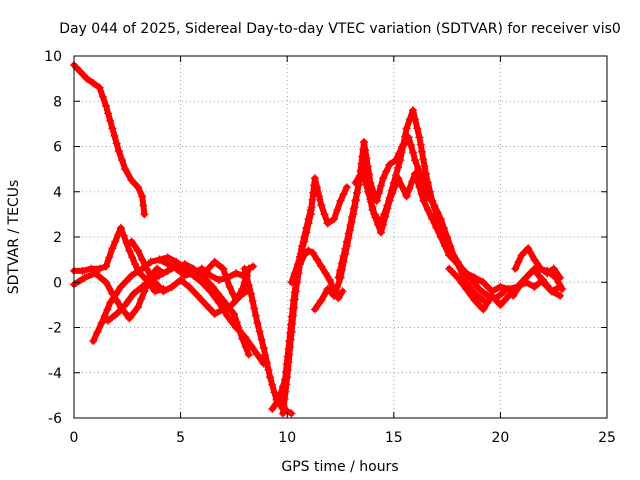  I want to click on series-line, so click(109, 140).